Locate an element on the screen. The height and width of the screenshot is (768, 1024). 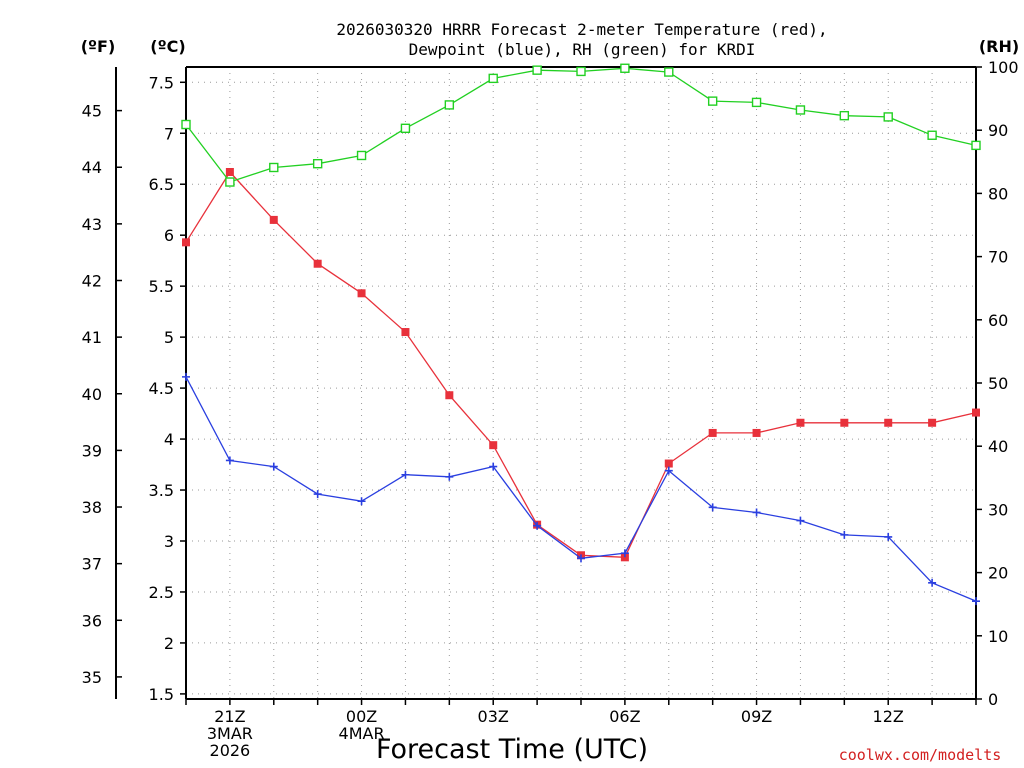
fahrenheit-tick-label: 38 is located at coordinates (92, 507).